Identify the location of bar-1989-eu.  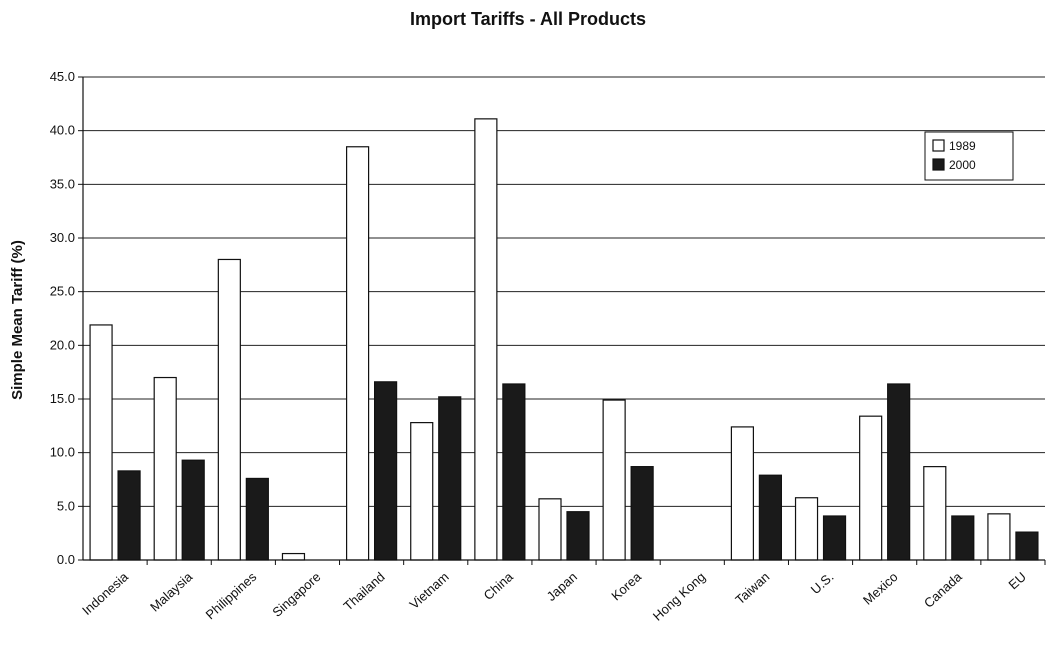
(999, 537).